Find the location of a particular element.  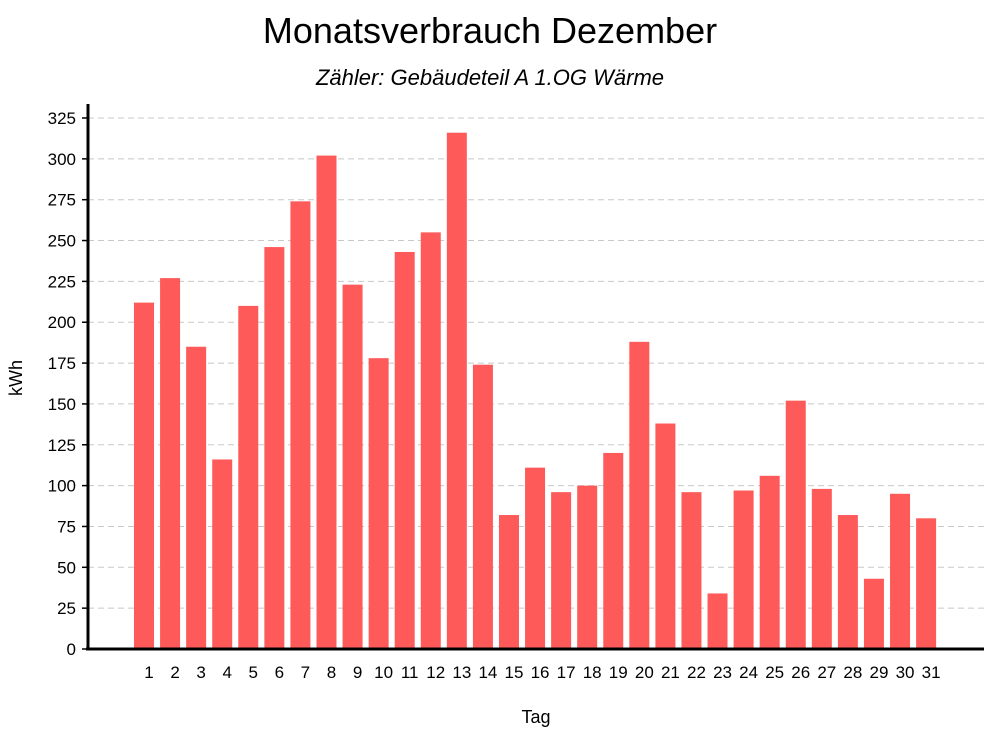

x-tick-label: 24 is located at coordinates (748, 672).